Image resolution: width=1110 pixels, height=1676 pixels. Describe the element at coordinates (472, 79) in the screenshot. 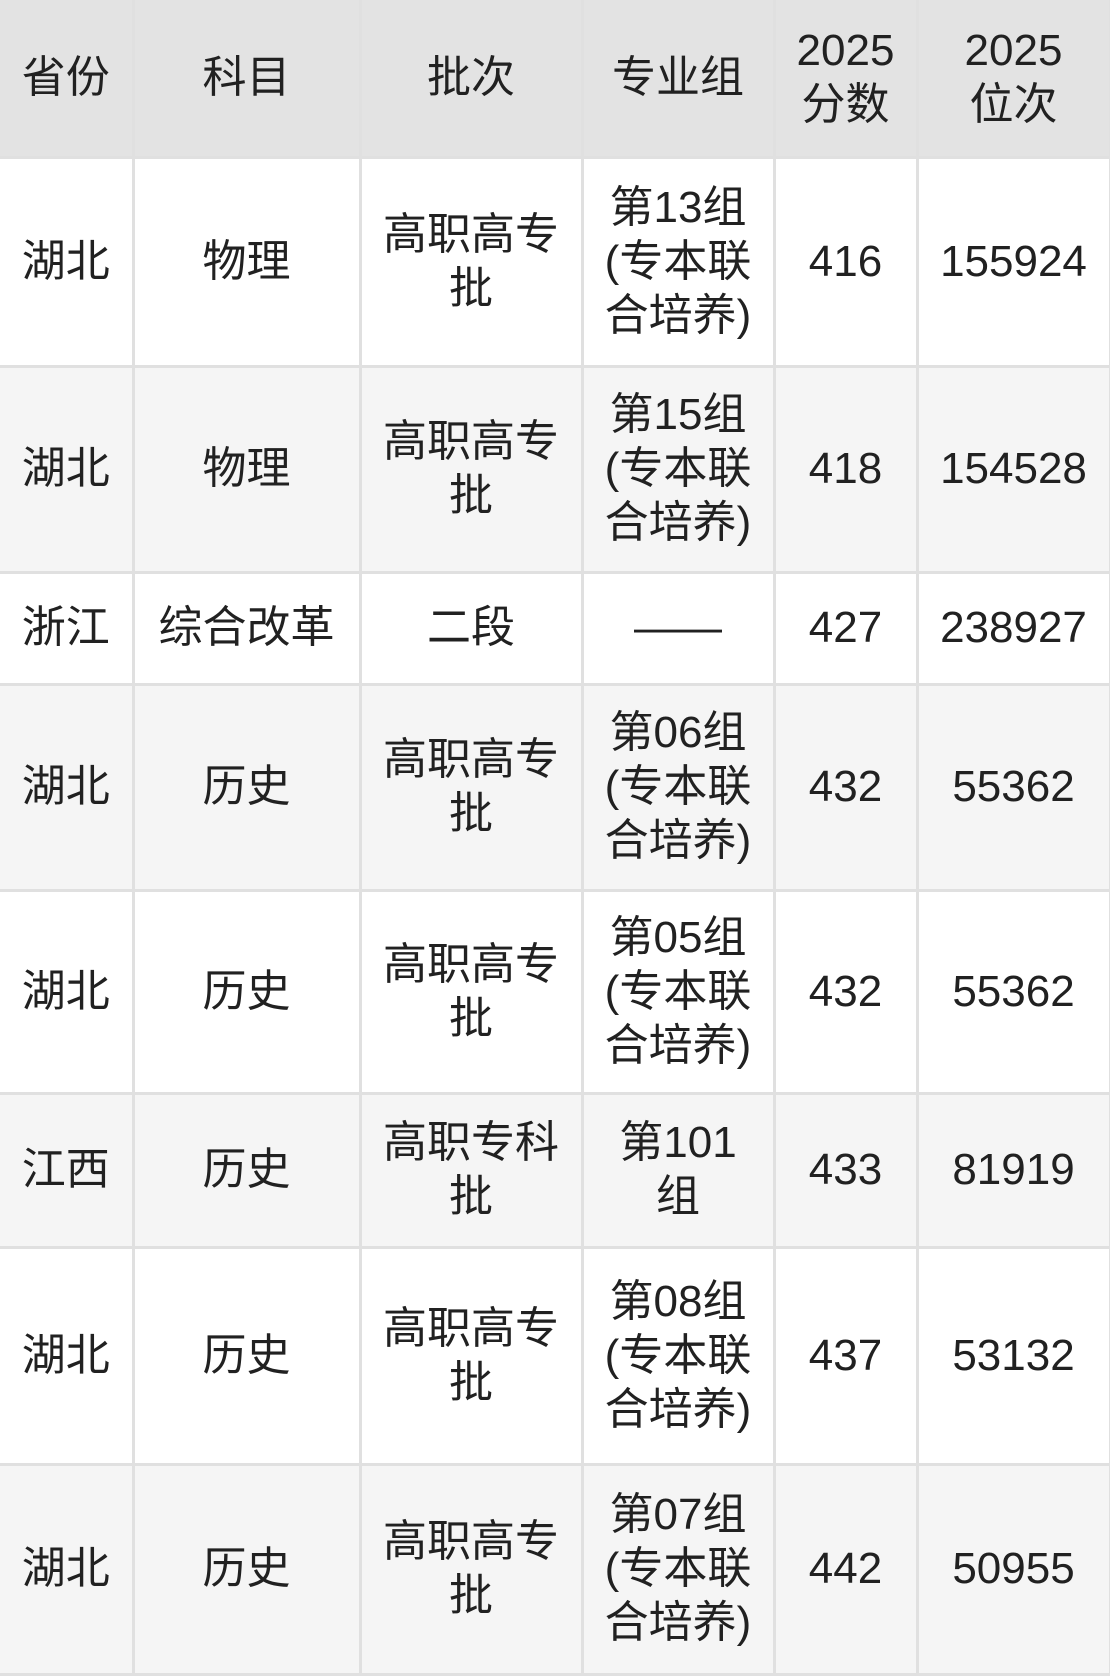

I see `column-header-batch: 批次` at that location.